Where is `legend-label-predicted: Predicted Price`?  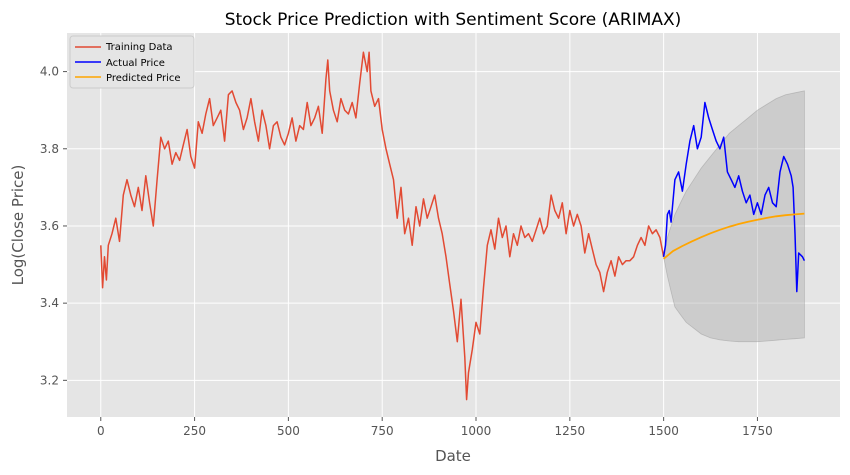
legend-label-predicted: Predicted Price is located at coordinates (143, 78).